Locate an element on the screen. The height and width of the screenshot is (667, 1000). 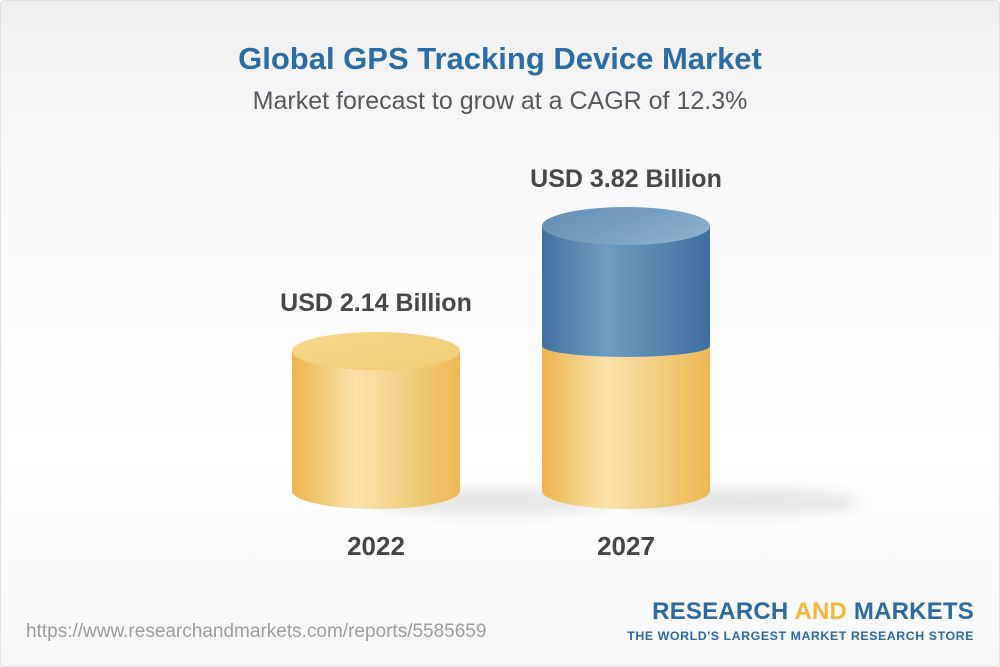
logo-word-and: AND is located at coordinates (821, 611).